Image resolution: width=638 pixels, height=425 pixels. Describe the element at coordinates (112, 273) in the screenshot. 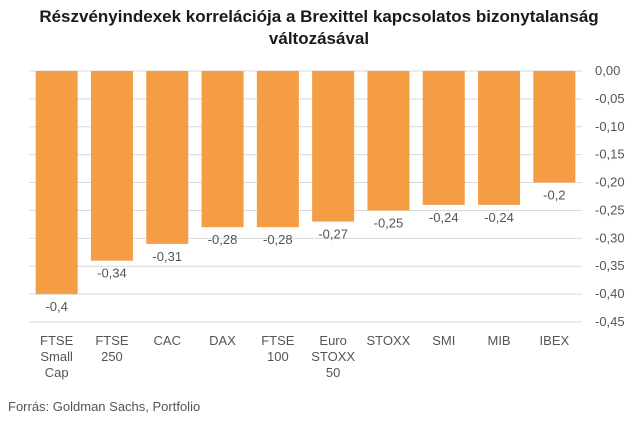

I see `data-label: -0,34` at that location.